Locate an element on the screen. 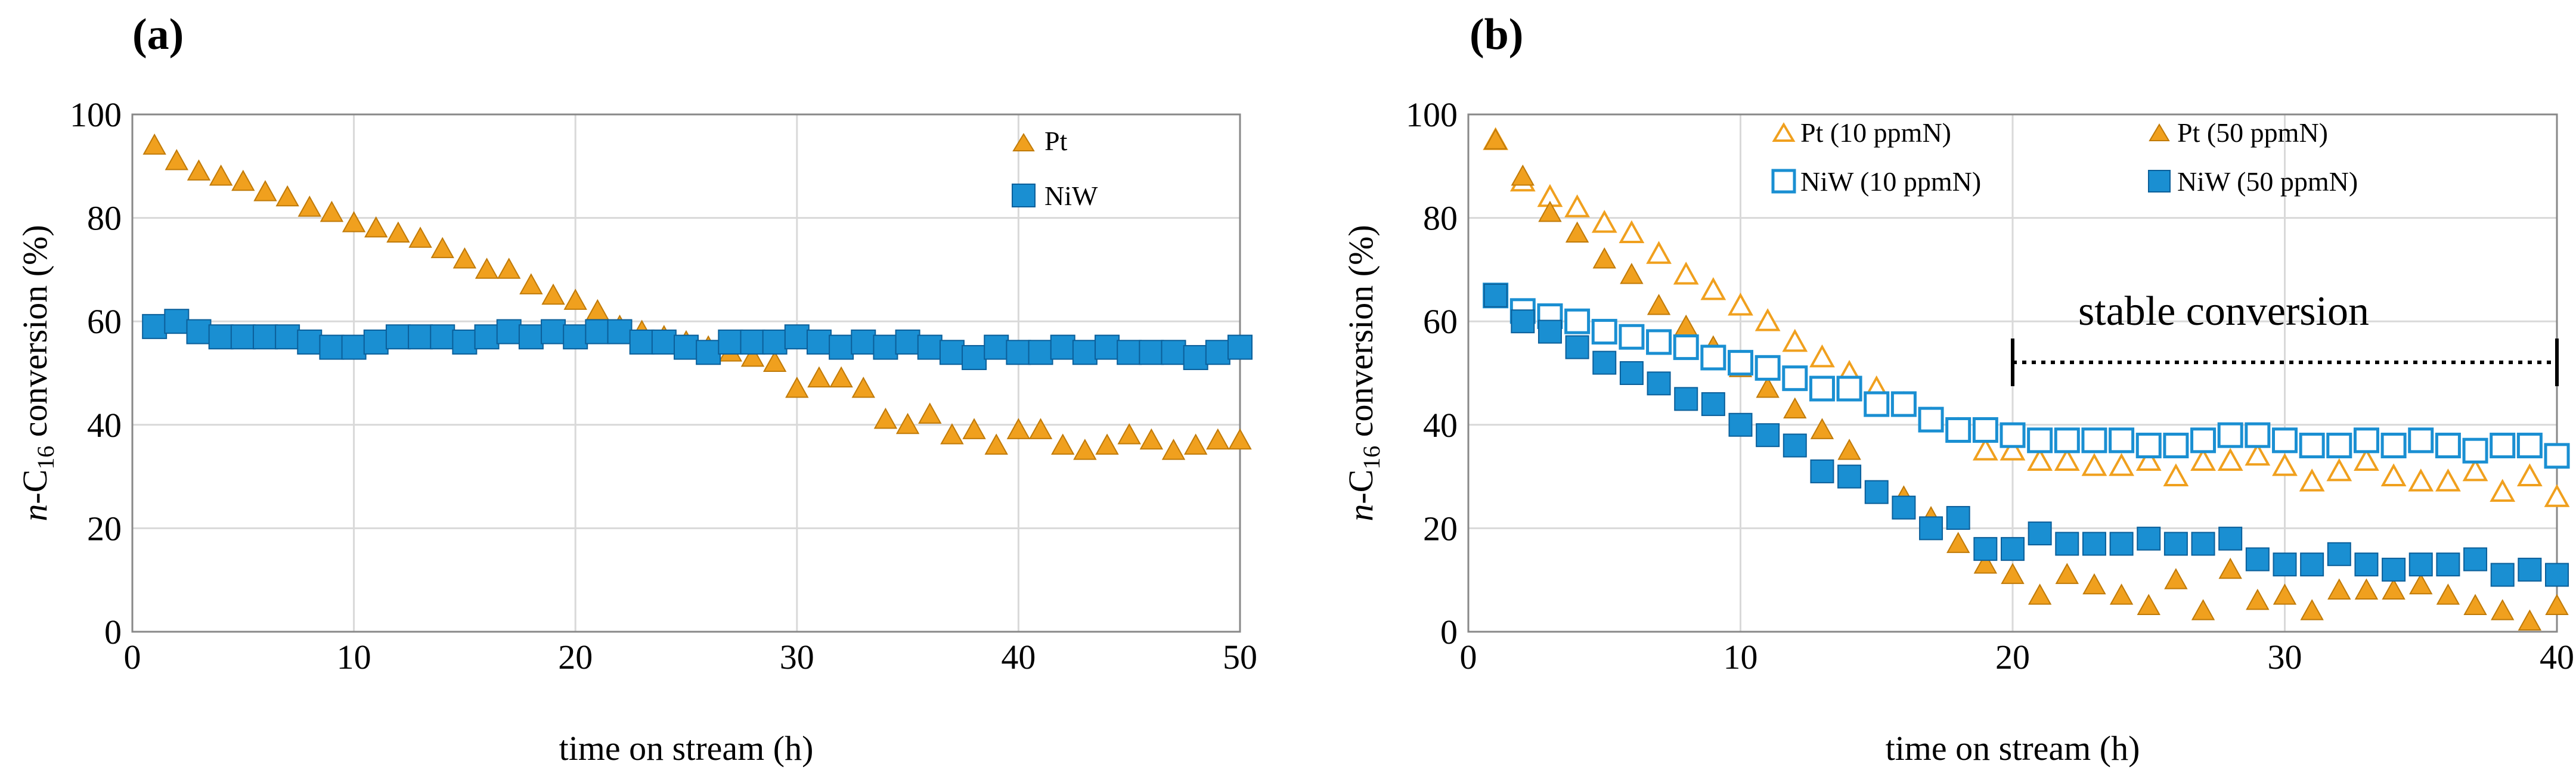  legend-marker-pt is located at coordinates (1023, 142).